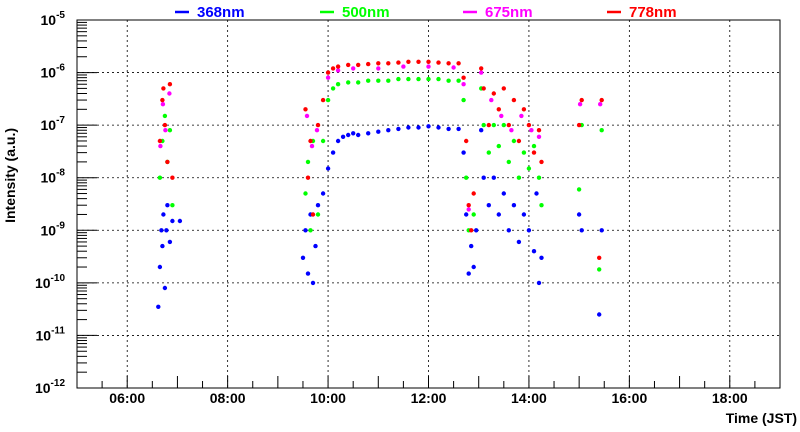 The image size is (800, 432). Describe the element at coordinates (761, 418) in the screenshot. I see `x-axis-label: Time (JST)` at that location.